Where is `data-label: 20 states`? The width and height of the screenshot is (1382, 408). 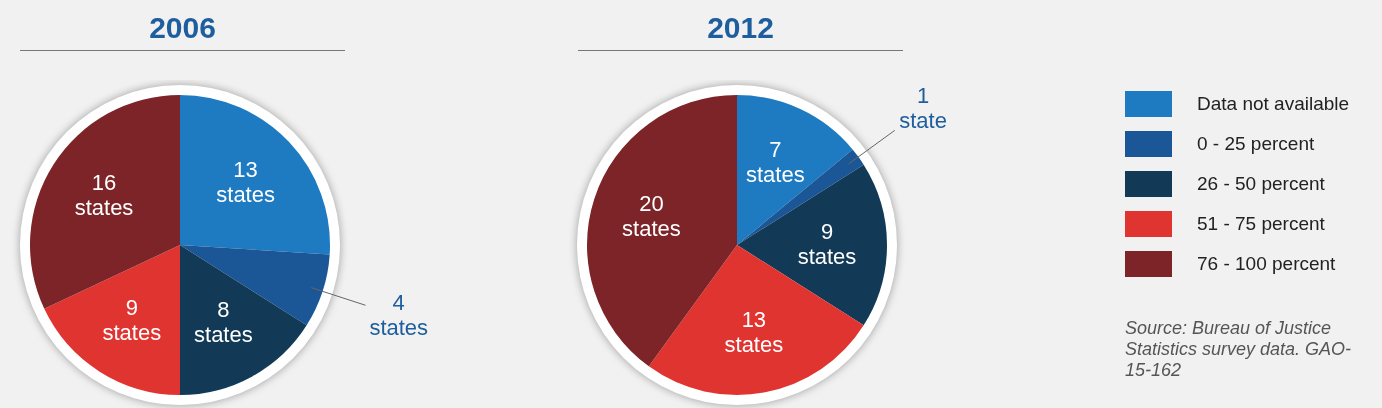
data-label: 20 states is located at coordinates (651, 215).